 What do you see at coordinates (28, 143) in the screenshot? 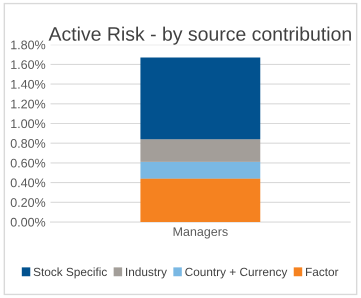
I see `y-tick-label: 0.80%` at bounding box center [28, 143].